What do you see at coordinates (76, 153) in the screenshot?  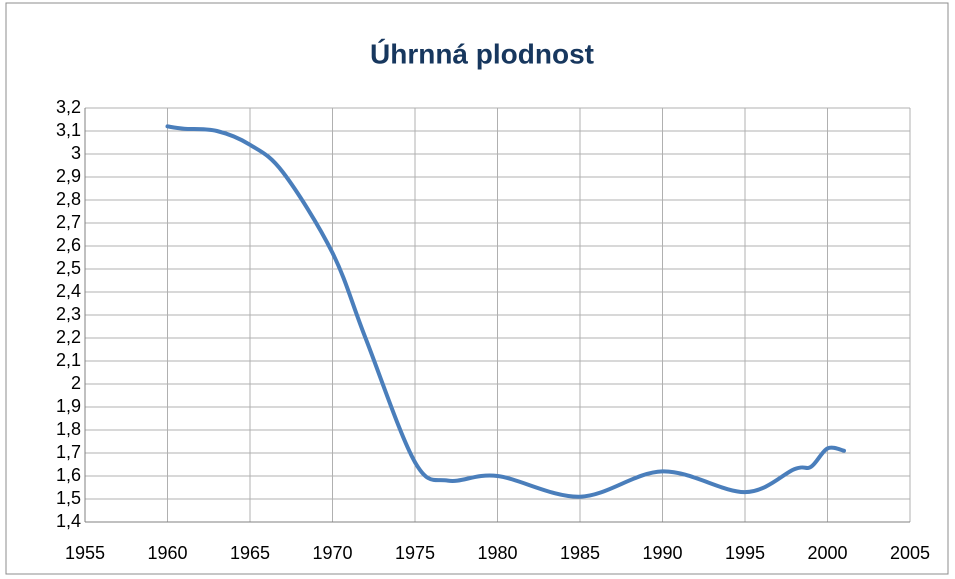 I see `y-tick-label: 3` at bounding box center [76, 153].